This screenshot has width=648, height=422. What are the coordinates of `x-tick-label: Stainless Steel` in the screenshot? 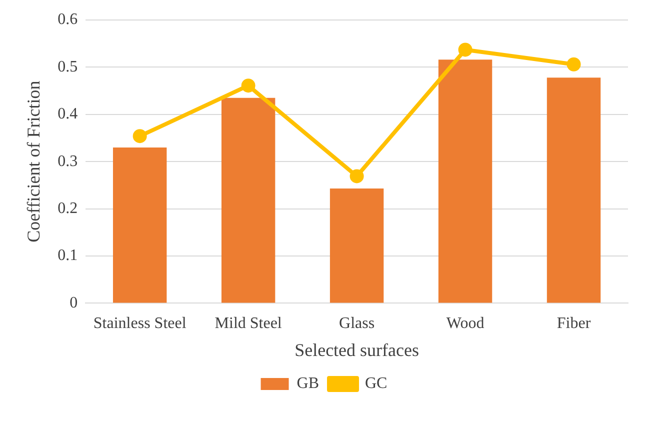 It's located at (140, 323).